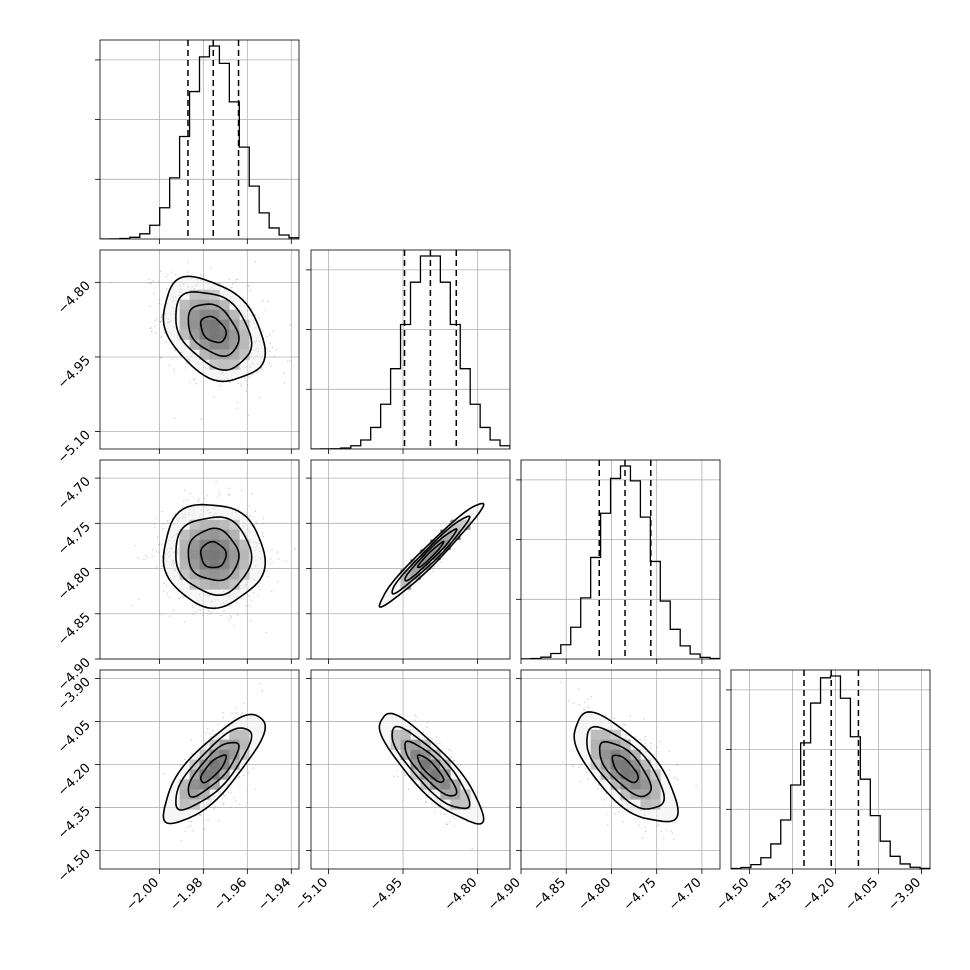  I want to click on x-tick-label: −4.75, so click(640, 894).